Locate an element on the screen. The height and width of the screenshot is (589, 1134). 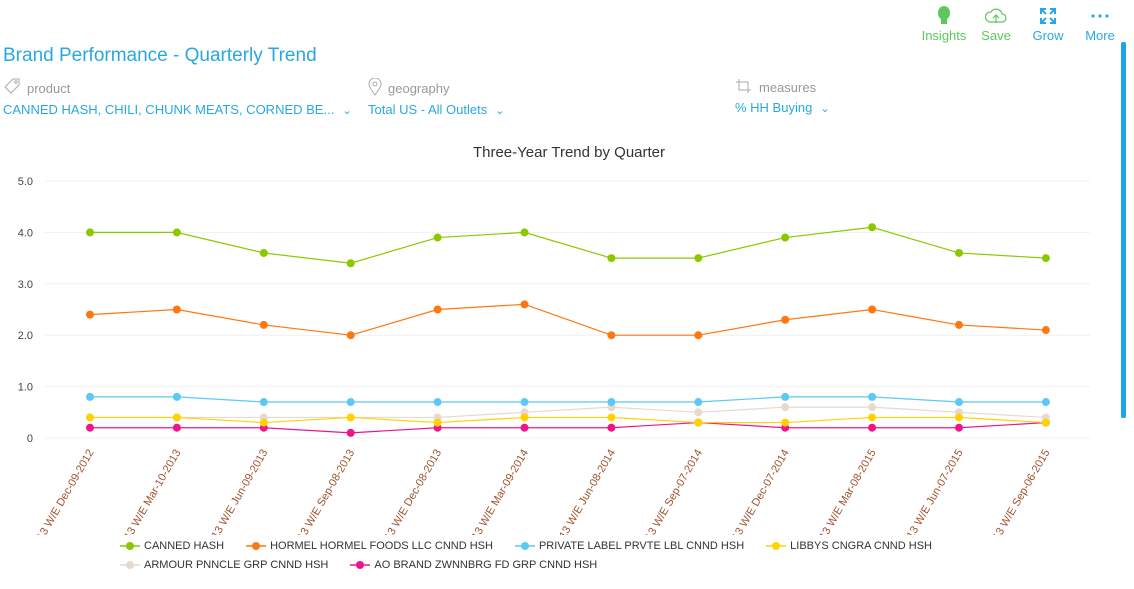
save-label: Save is located at coordinates (996, 35).